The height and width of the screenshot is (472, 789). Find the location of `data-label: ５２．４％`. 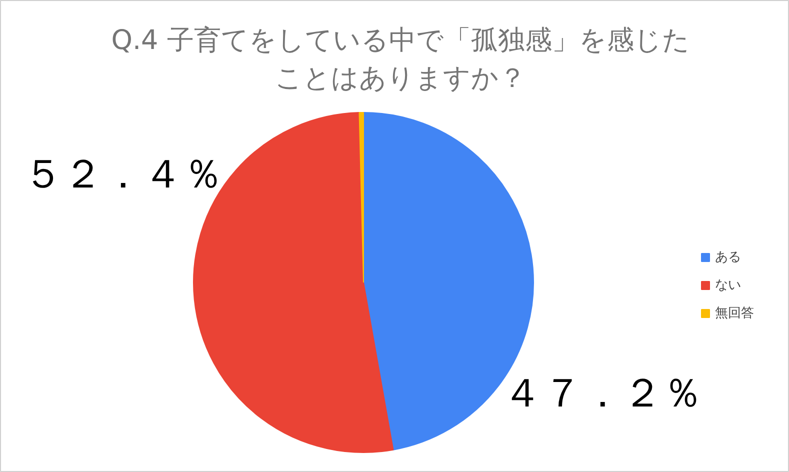

data-label: ５２．４％ is located at coordinates (123, 174).